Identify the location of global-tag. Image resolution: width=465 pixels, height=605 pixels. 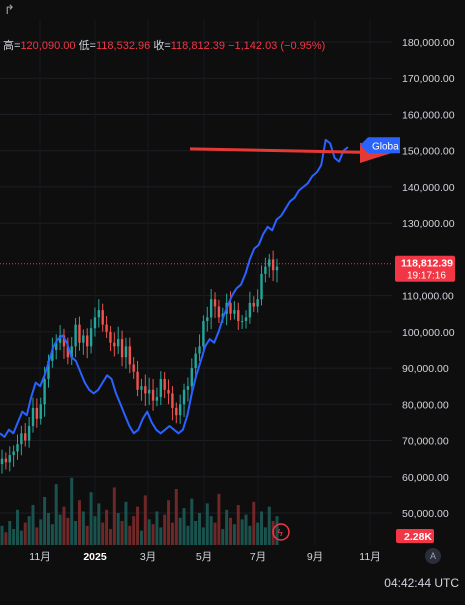
(380, 145).